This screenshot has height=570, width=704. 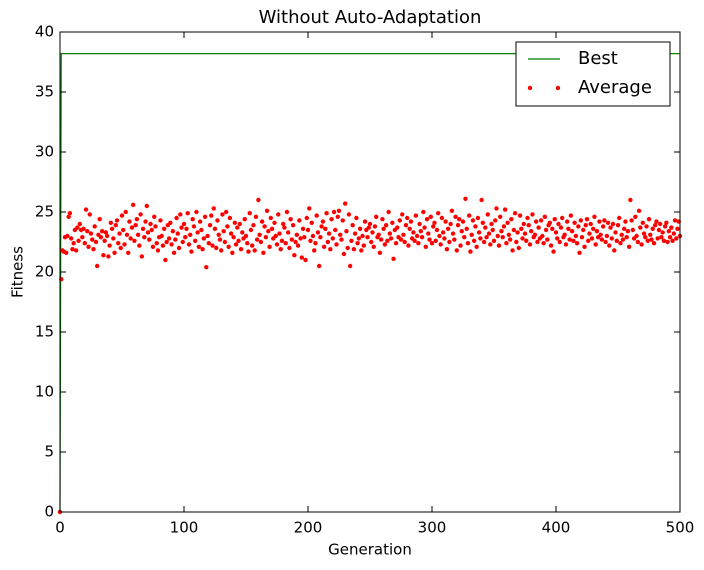 What do you see at coordinates (598, 58) in the screenshot?
I see `legend-label: Best` at bounding box center [598, 58].